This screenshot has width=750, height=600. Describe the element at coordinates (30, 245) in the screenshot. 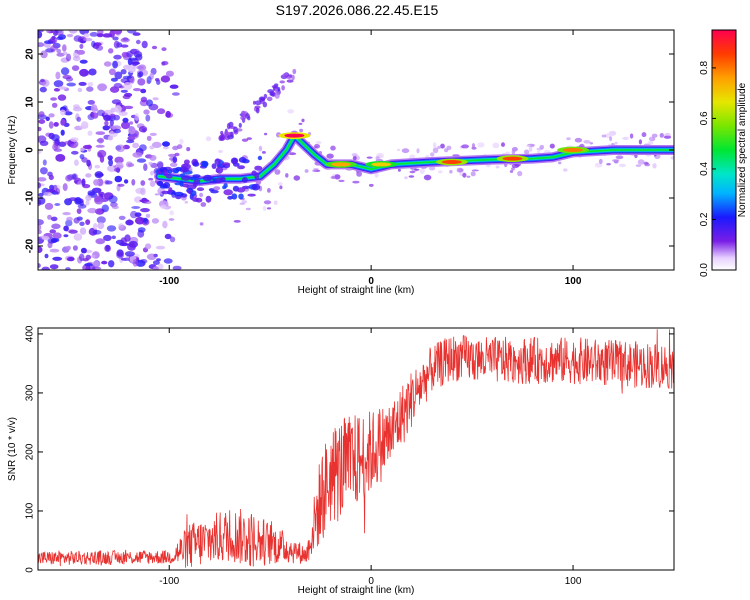

I see `spec-y-tick-label: -20` at that location.